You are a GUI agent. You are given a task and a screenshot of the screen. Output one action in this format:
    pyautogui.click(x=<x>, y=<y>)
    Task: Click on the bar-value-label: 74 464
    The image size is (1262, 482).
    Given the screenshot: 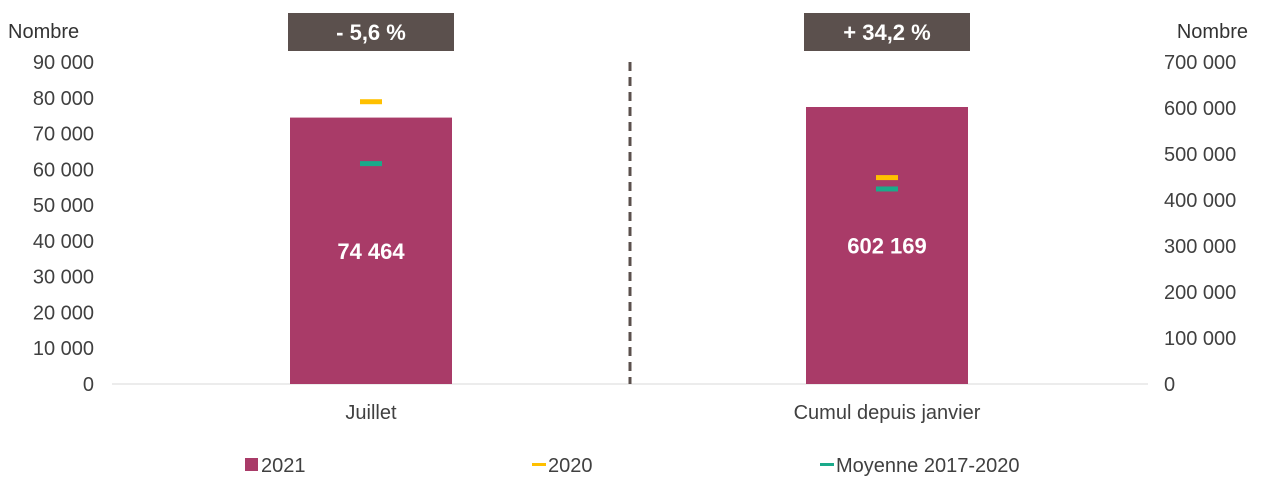 What is the action you would take?
    pyautogui.click(x=371, y=251)
    